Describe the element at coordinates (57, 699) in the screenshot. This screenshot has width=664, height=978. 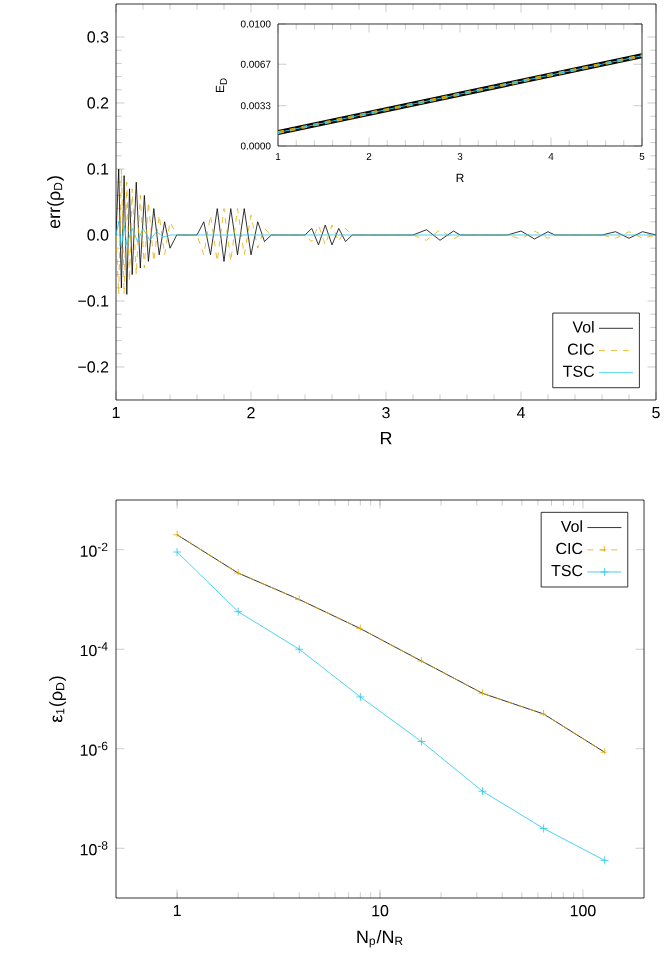
I see `y-axis-title: ε$_{1}$(ρ$_{D}$)` at that location.